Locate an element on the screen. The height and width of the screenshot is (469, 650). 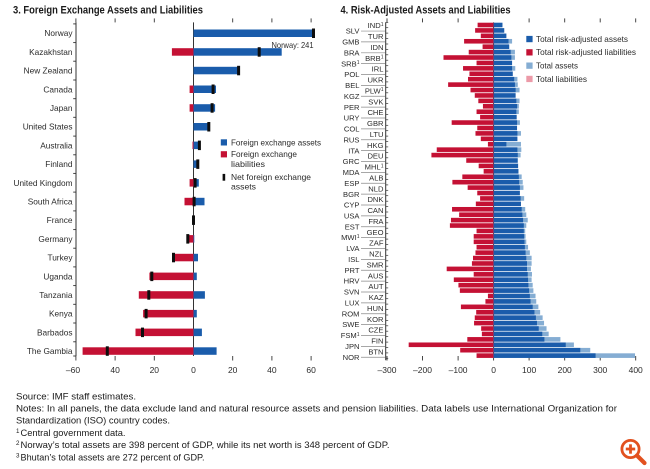
svg-text: –200 is located at coordinates (422, 370).